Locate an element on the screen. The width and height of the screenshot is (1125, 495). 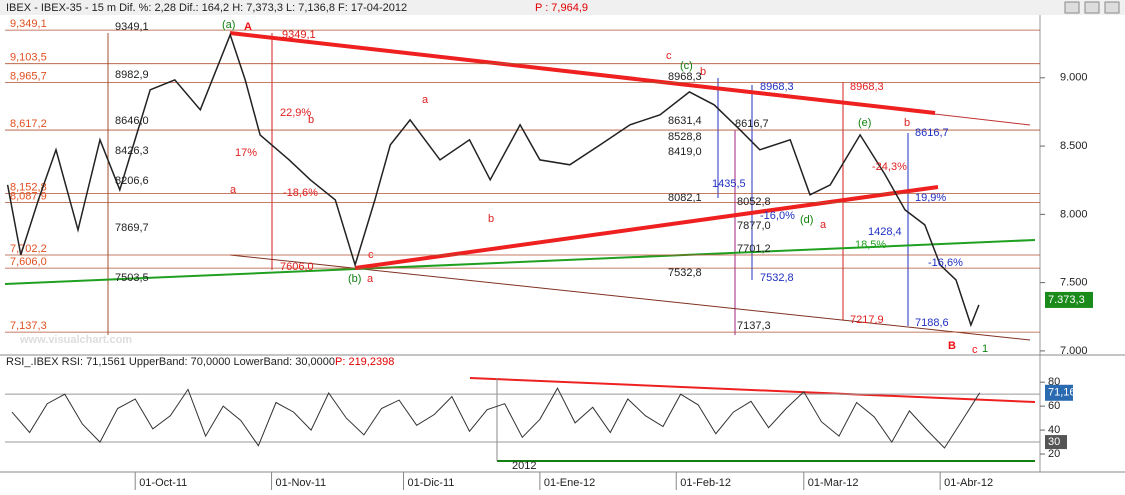
annotation: 19,9% is located at coordinates (930, 198).